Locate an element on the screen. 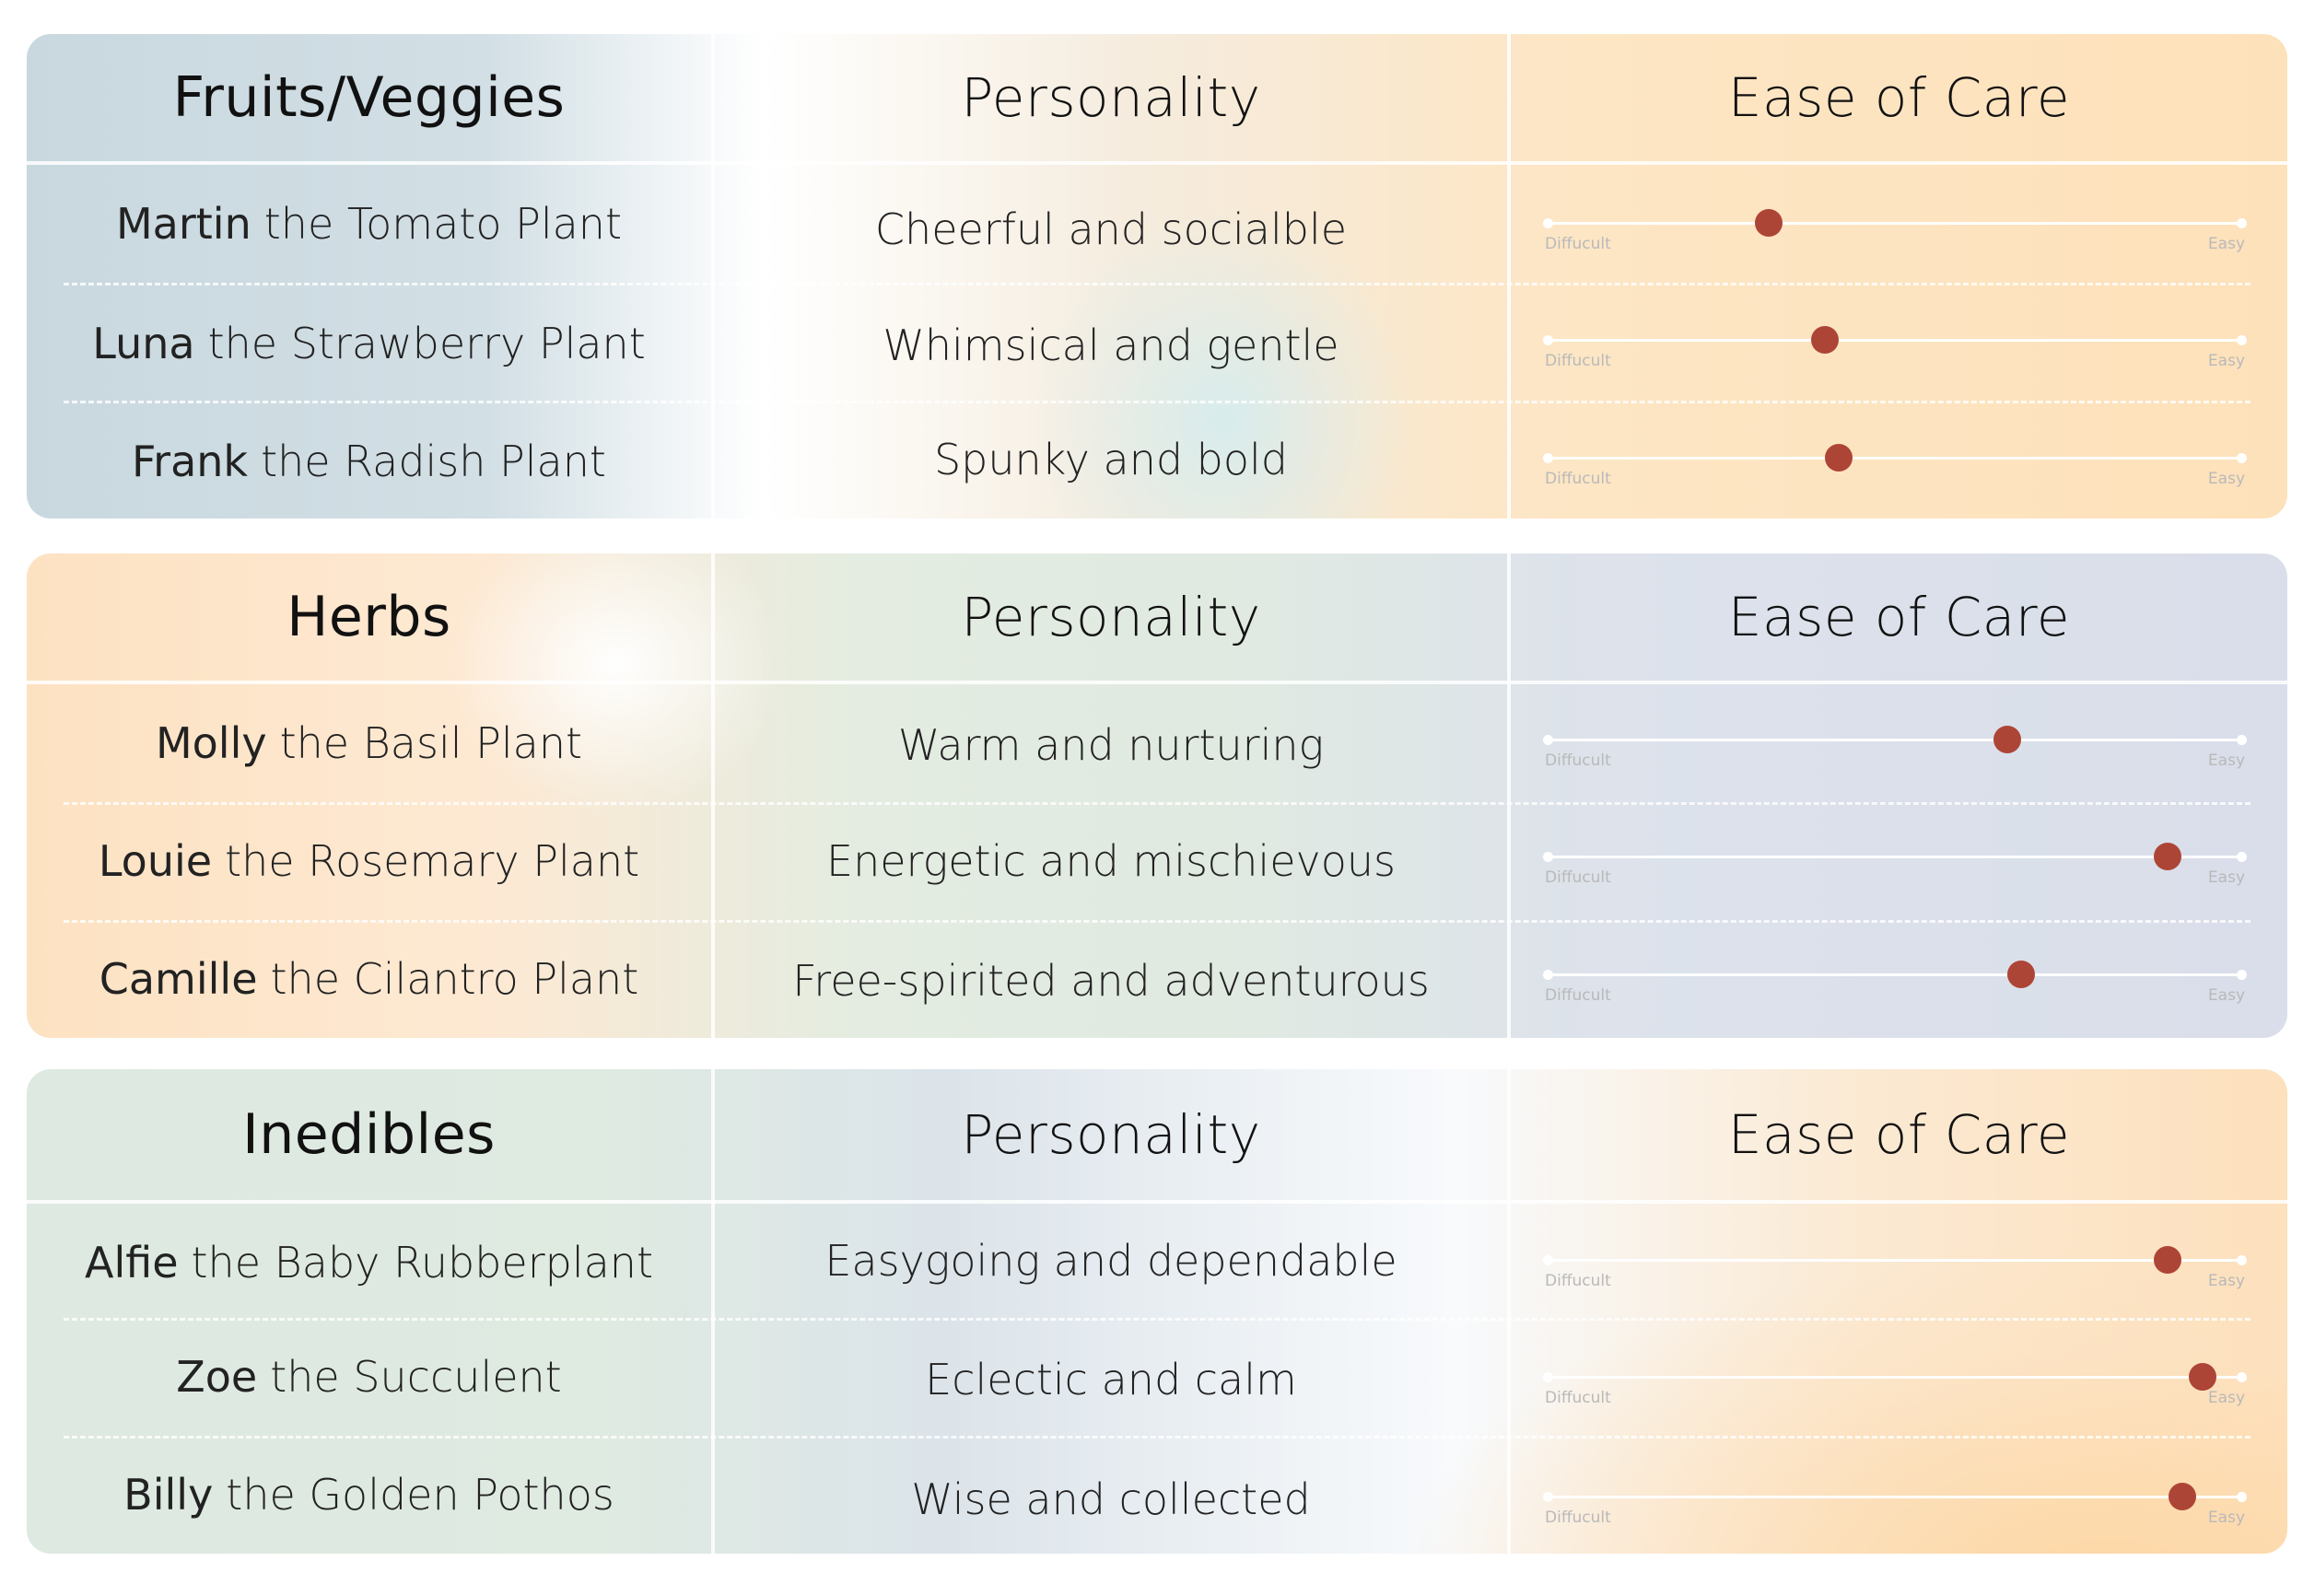  plant-name: Luna the Strawberry Plant is located at coordinates (369, 344).